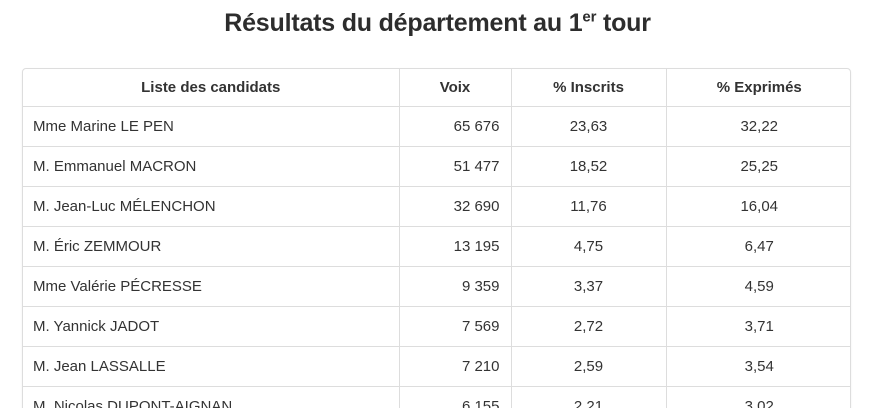  What do you see at coordinates (403, 23) in the screenshot?
I see `page-title-prefix: Résultats du département au 1` at bounding box center [403, 23].